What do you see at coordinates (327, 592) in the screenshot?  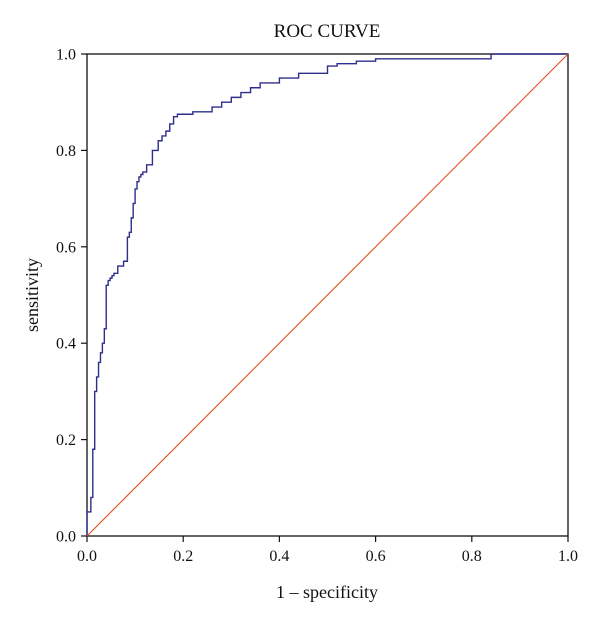 I see `x-axis-label: 1 – specificity` at bounding box center [327, 592].